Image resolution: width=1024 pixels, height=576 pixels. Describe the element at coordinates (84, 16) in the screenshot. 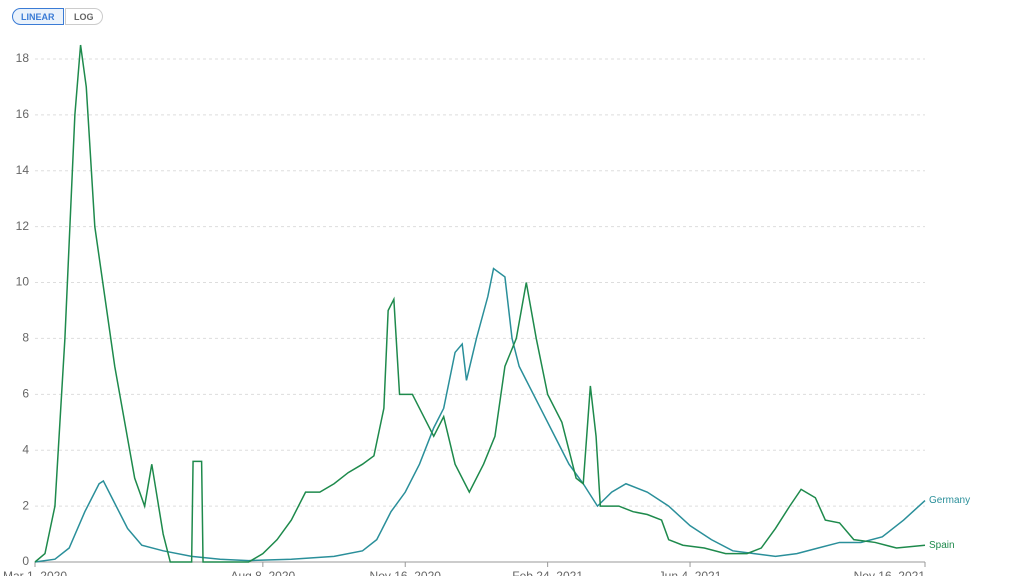

I see `scale-button: LOG` at that location.